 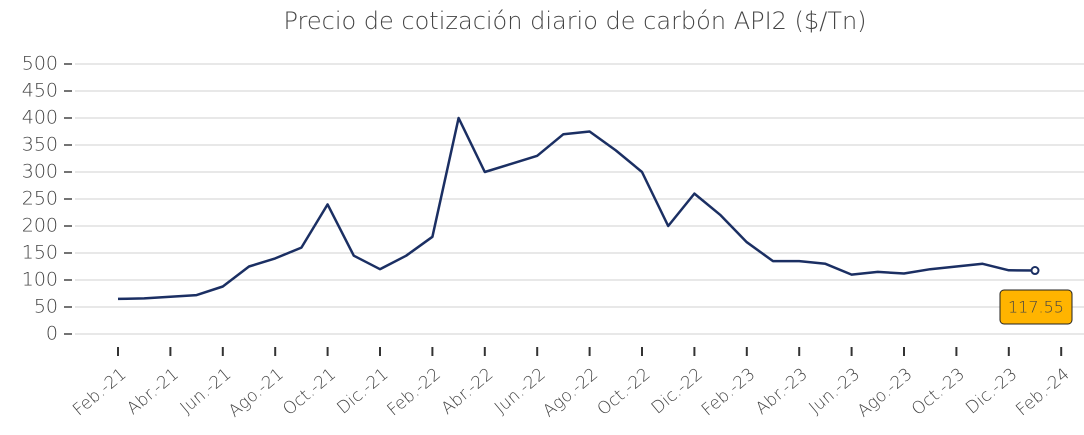 What do you see at coordinates (40, 91) in the screenshot?
I see `y-tick-label: 450` at bounding box center [40, 91].